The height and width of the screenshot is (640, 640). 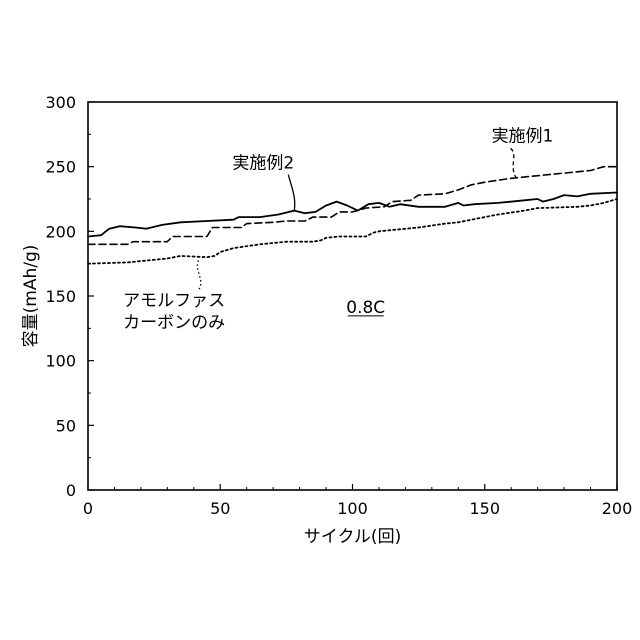 What do you see at coordinates (31, 296) in the screenshot?
I see `y-axis-title: 容量(mAh/g)` at bounding box center [31, 296].